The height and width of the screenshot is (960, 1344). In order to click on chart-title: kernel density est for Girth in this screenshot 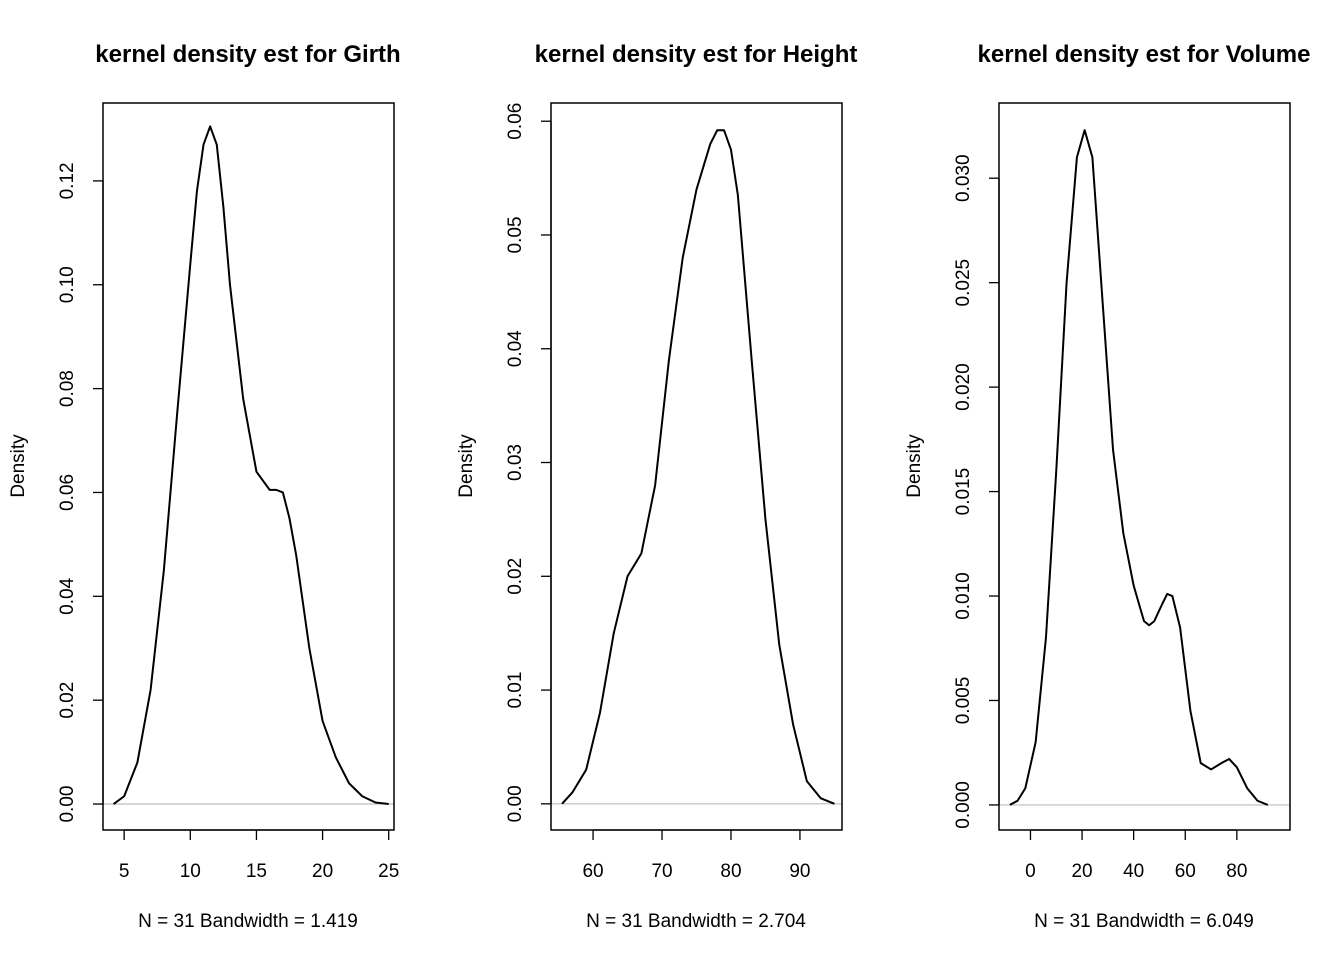, I will do `click(247, 54)`.